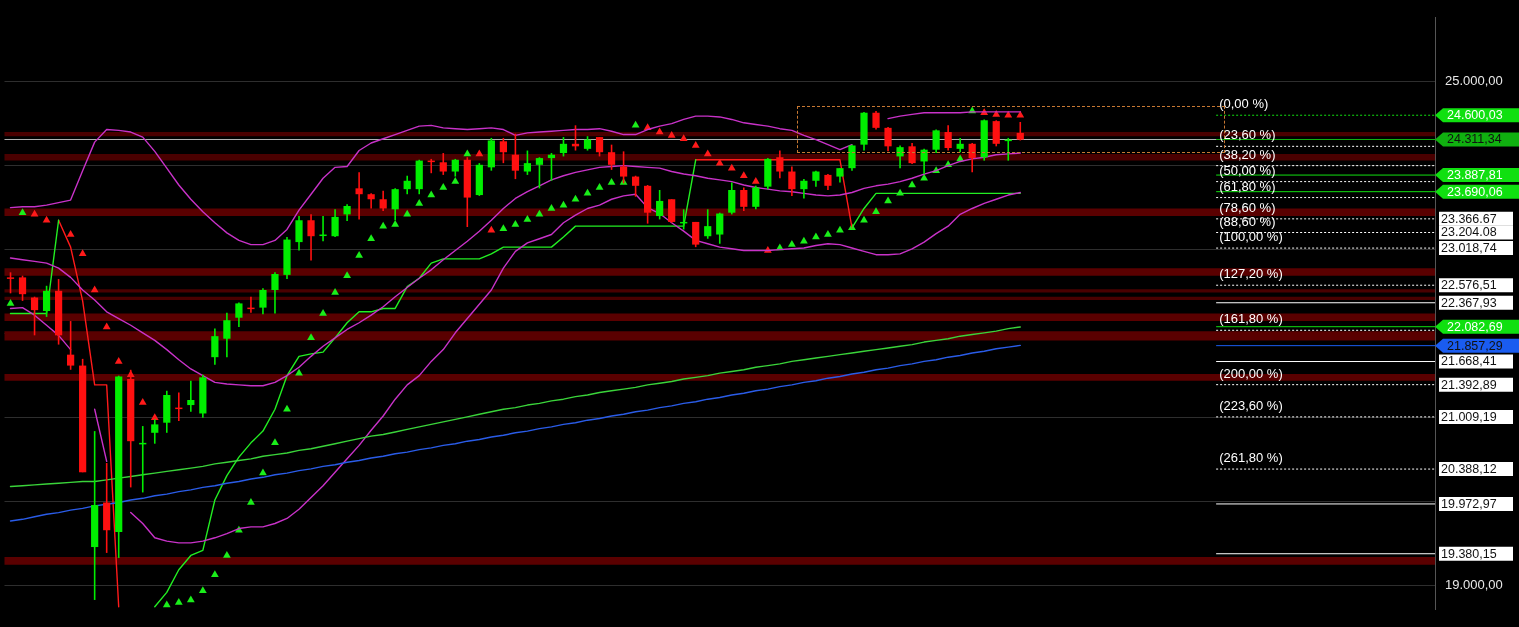  What do you see at coordinates (1469, 232) in the screenshot?
I see `ref-line-label: 23.204.08` at bounding box center [1469, 232].